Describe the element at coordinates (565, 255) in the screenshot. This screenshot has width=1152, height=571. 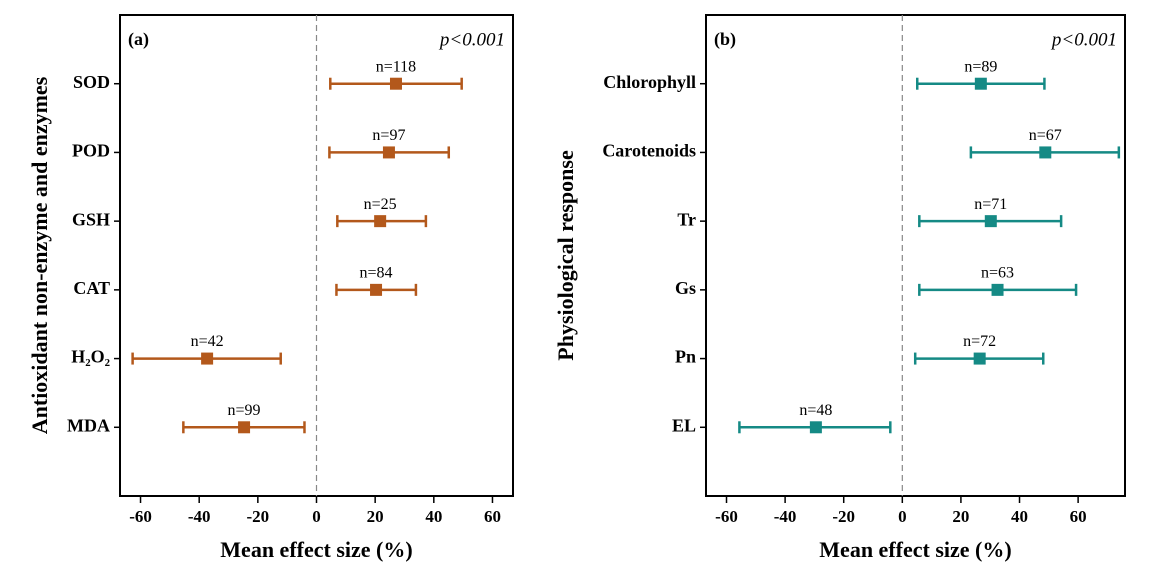
I see `y-axis-title: Physiological response` at that location.